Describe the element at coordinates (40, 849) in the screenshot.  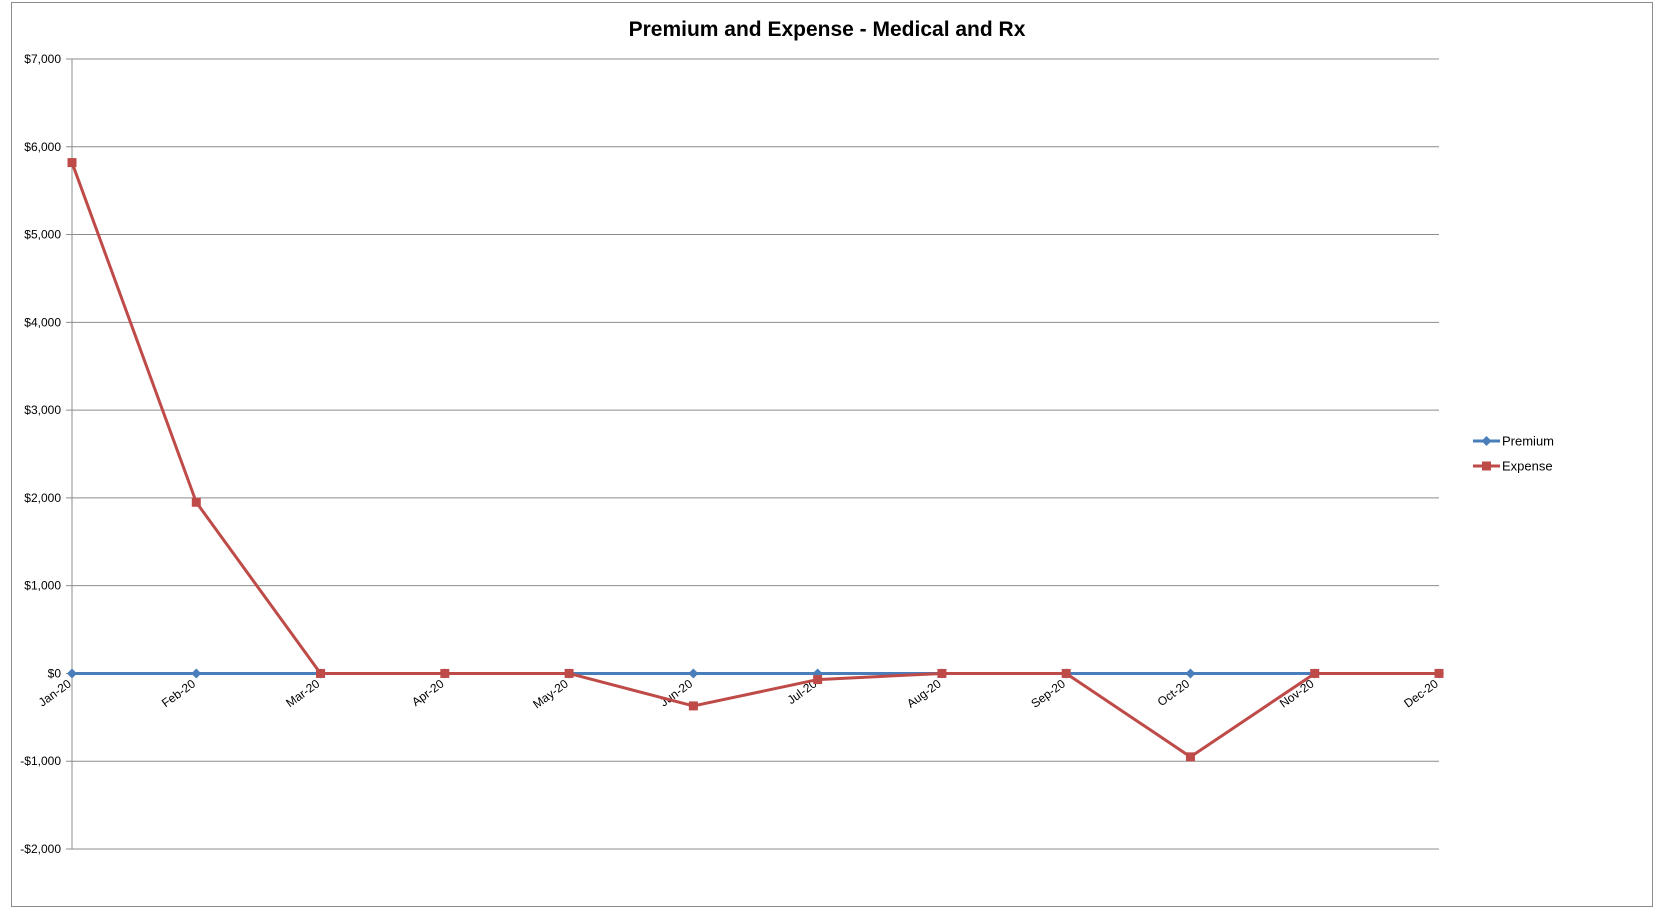
I see `y-tick-label: -$2,000` at that location.